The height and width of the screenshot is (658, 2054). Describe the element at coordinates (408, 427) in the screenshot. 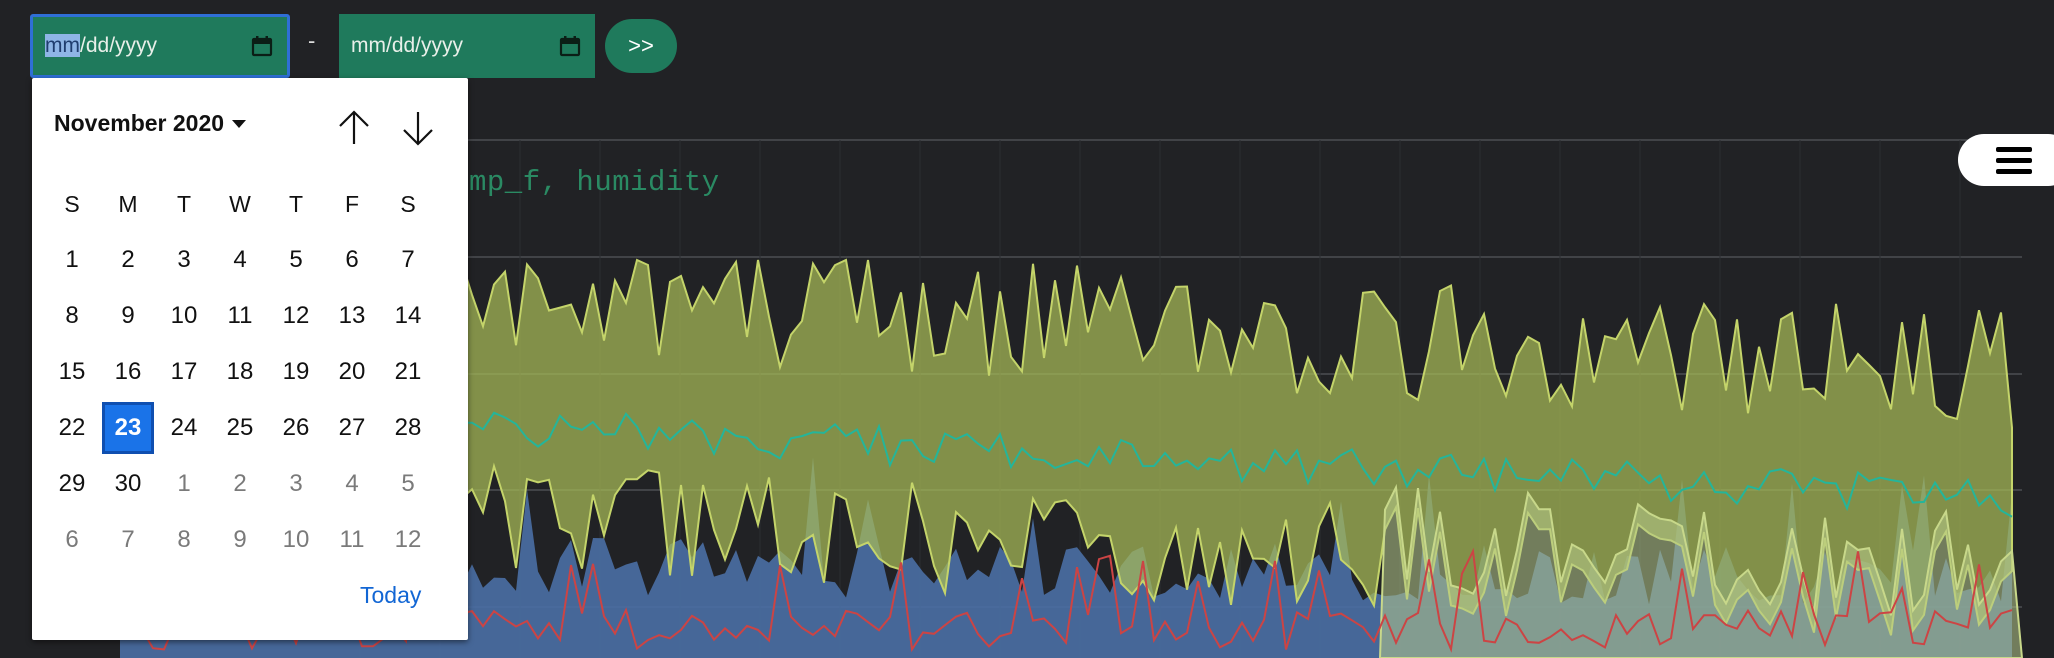

I see `calendar-day: 28` at that location.